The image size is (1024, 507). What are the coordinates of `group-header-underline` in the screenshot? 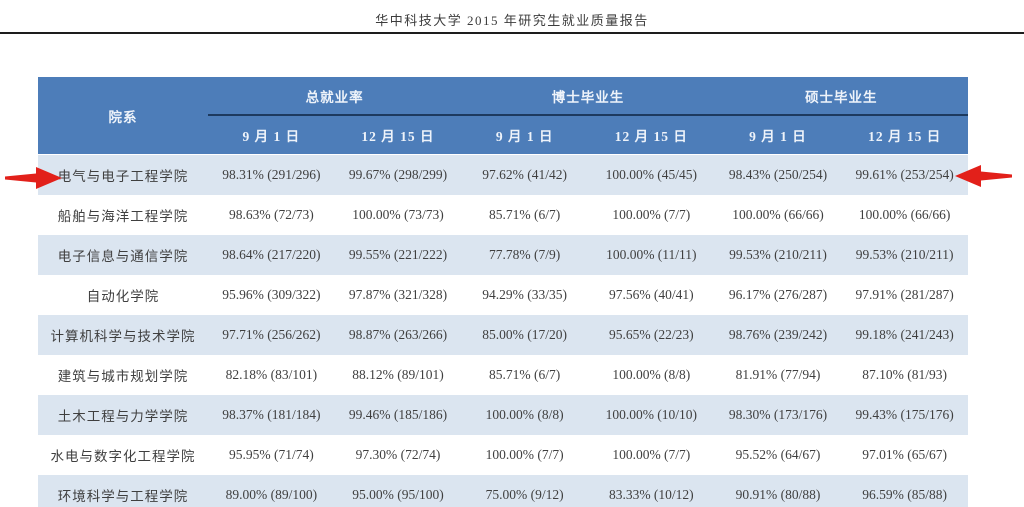 It's located at (588, 115).